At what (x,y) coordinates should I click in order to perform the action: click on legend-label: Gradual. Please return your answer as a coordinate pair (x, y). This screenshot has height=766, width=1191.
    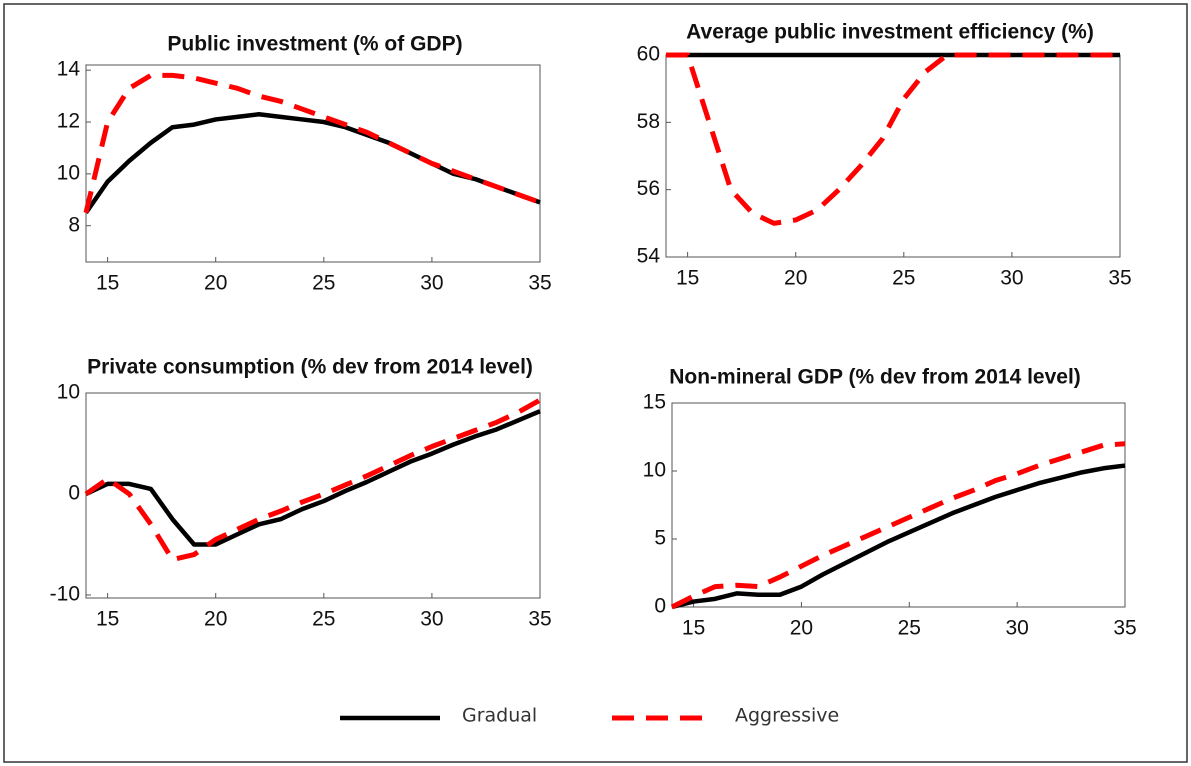
    Looking at the image, I should click on (499, 716).